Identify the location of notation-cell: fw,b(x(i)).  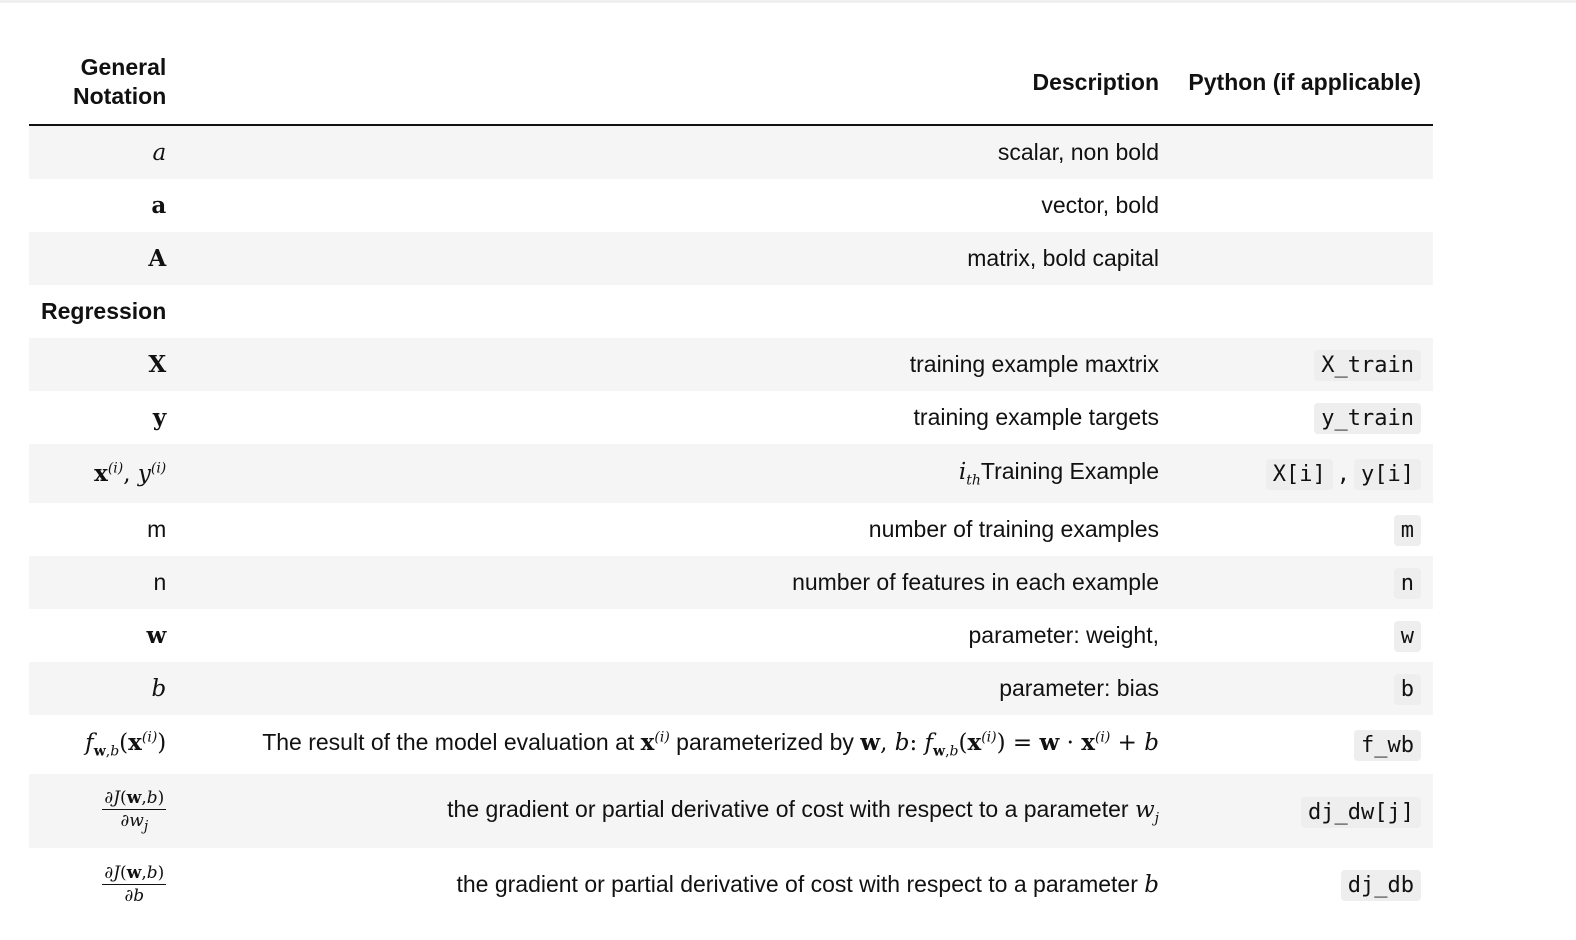
(103, 744).